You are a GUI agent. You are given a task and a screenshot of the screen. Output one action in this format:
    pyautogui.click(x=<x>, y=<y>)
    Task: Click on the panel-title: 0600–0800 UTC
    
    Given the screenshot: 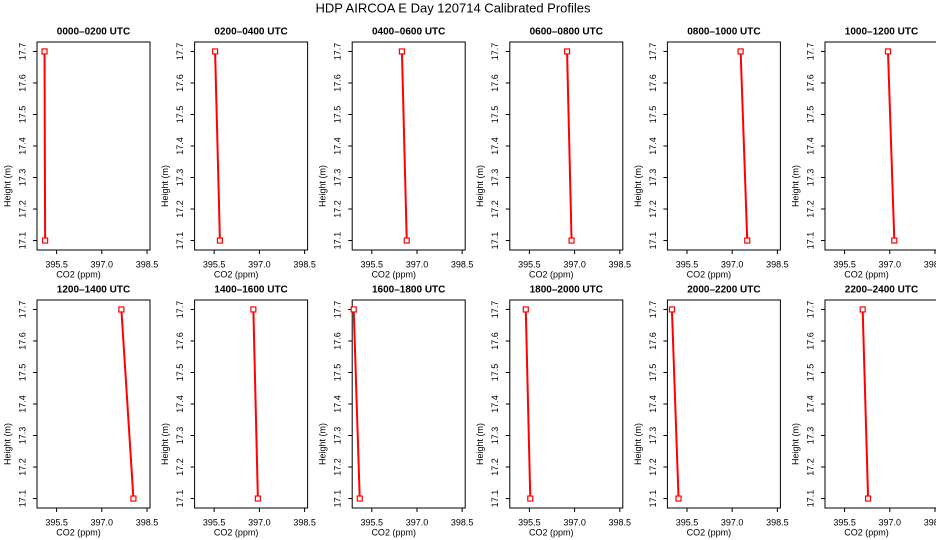 What is the action you would take?
    pyautogui.click(x=566, y=32)
    